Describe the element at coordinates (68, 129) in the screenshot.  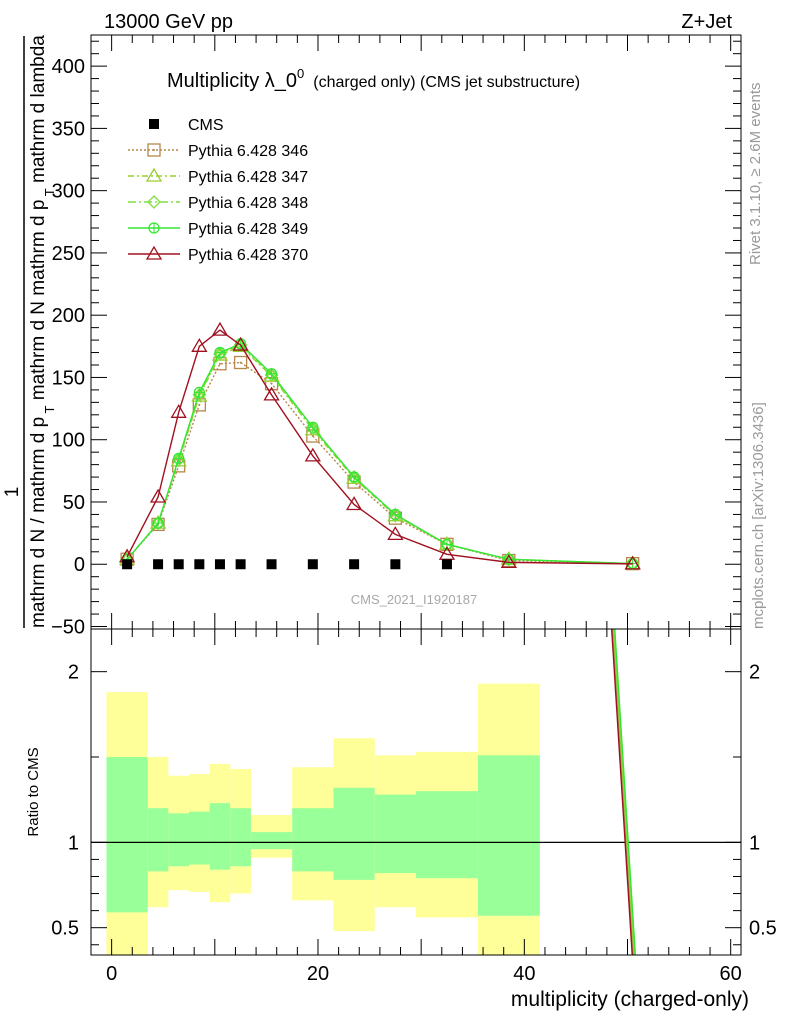
I see `y-tick-label: 350` at that location.